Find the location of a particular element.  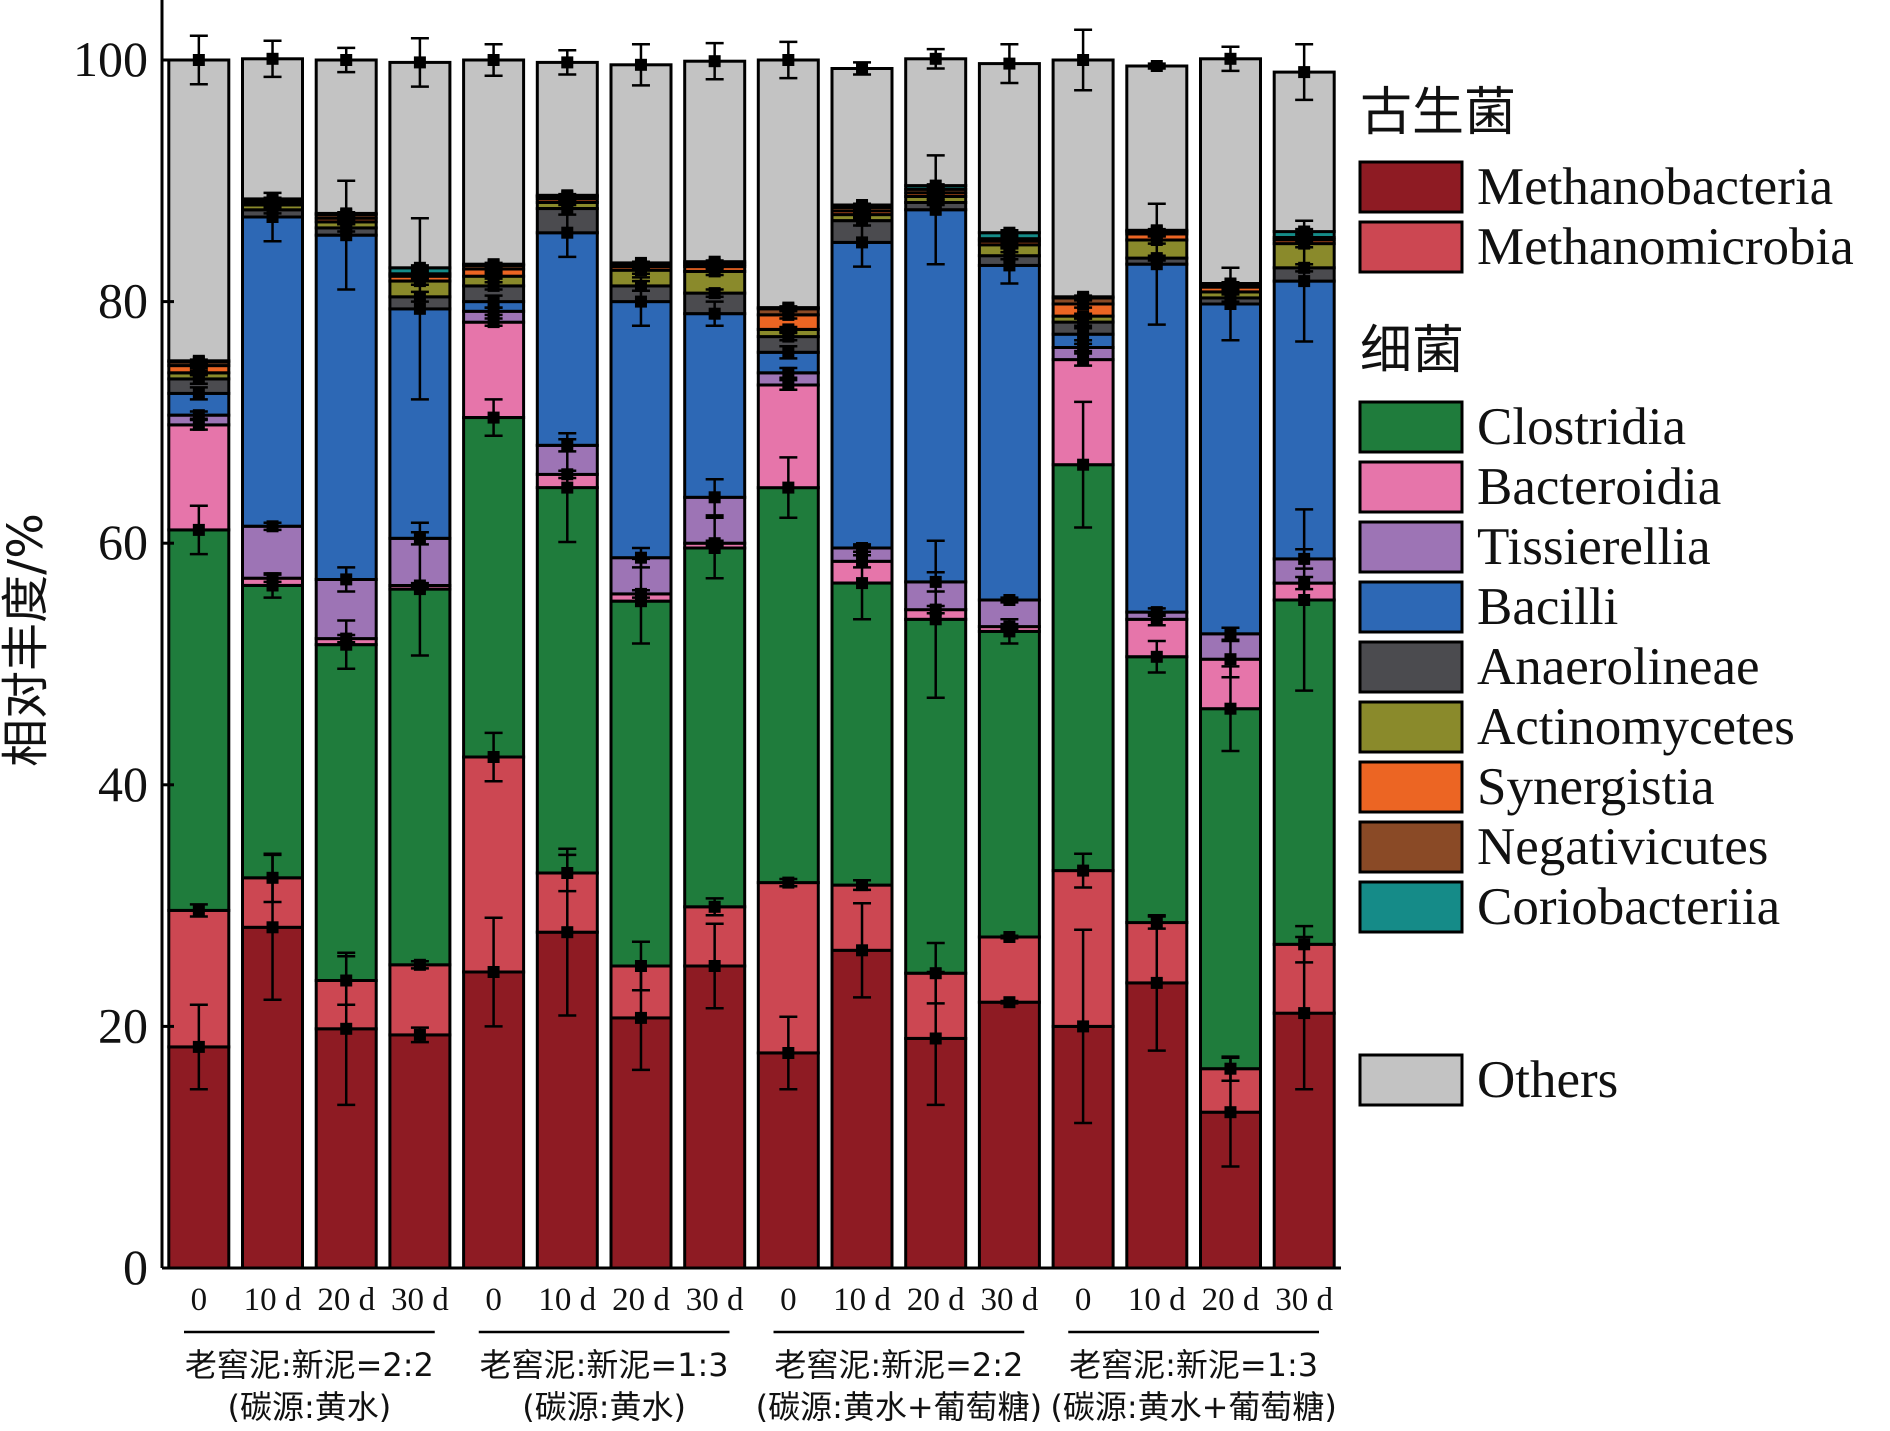

x-tick-label-4: 0 is located at coordinates (493, 1300).